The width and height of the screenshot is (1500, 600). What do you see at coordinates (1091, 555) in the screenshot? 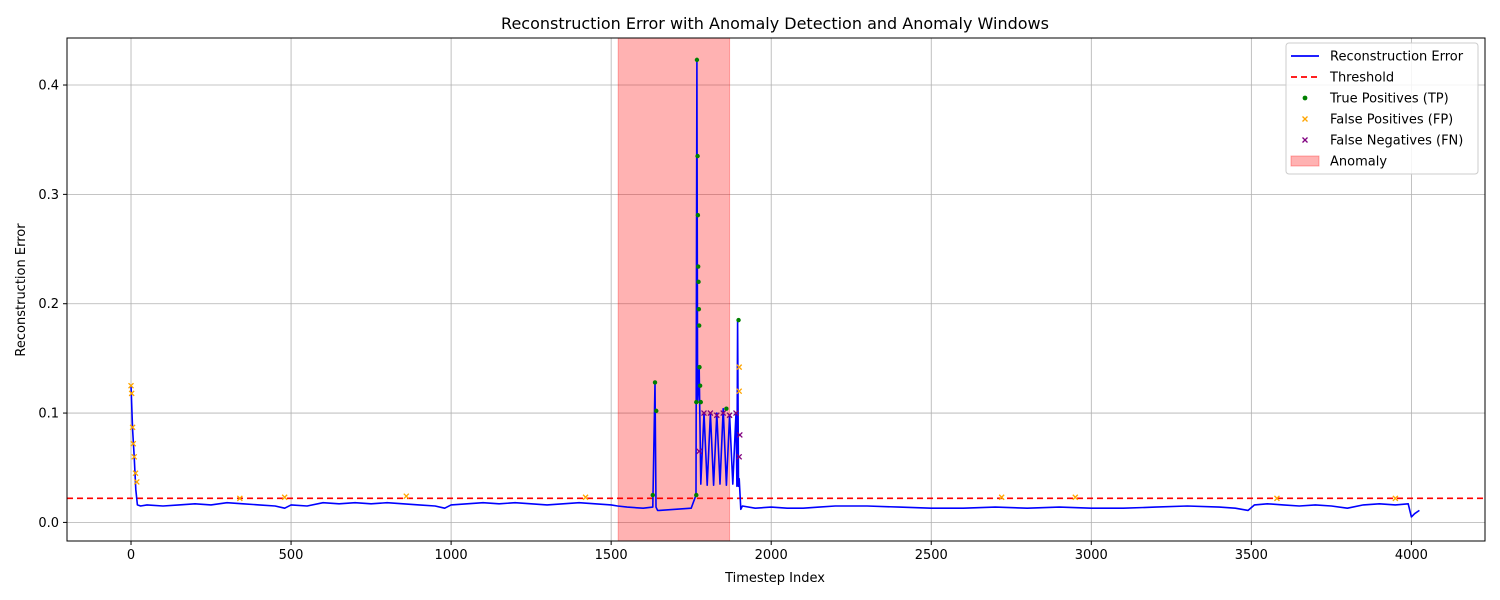
I see `x-tick-label: 3000` at bounding box center [1091, 555].